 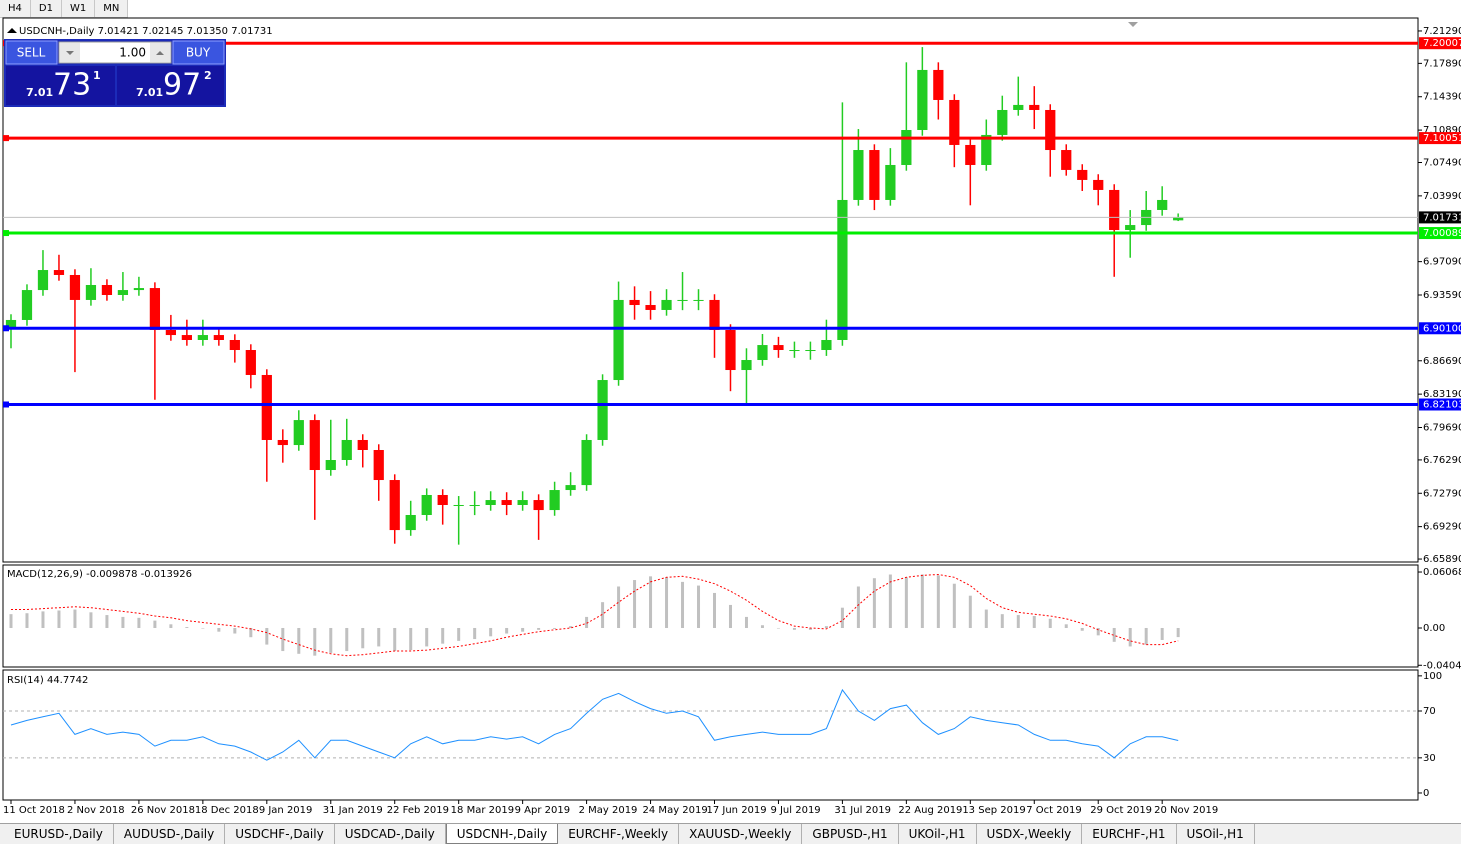 I want to click on rsi-line, so click(x=594, y=724).